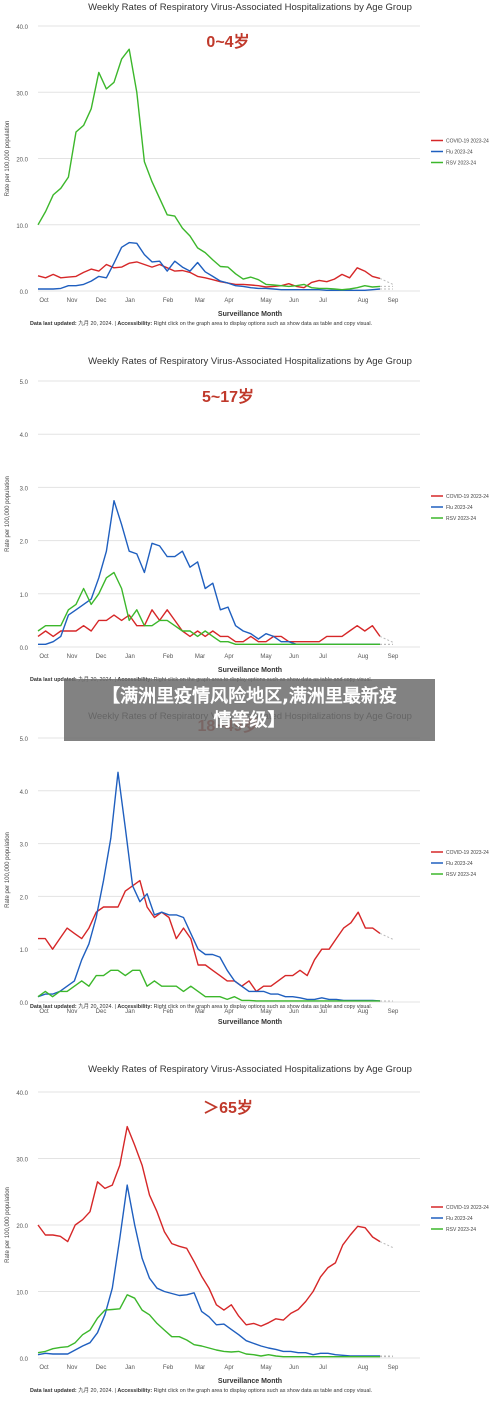 This screenshot has height=1422, width=500. What do you see at coordinates (228, 396) in the screenshot?
I see `chart-subtitle: 5~17岁` at bounding box center [228, 396].